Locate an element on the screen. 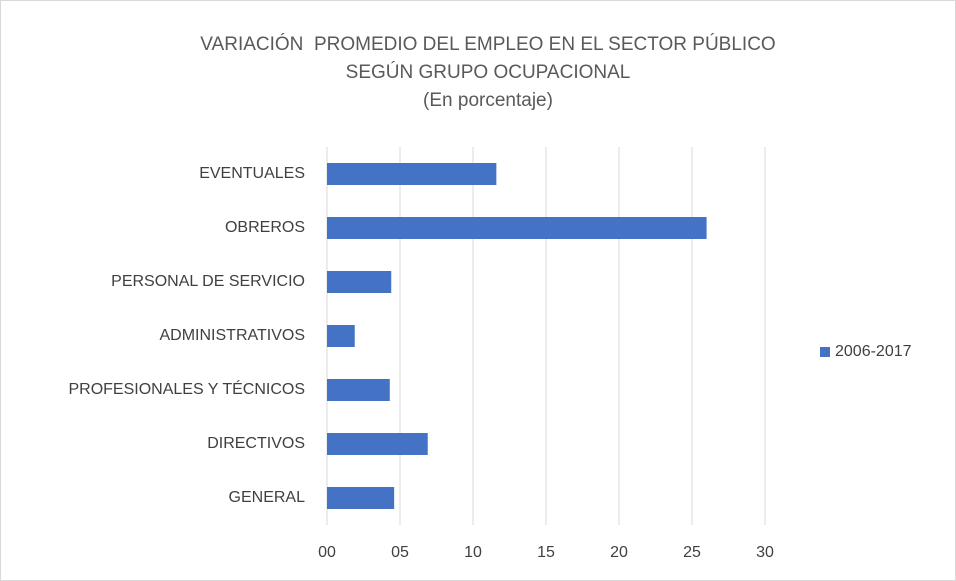 The image size is (956, 581). legend-swatch is located at coordinates (825, 352).